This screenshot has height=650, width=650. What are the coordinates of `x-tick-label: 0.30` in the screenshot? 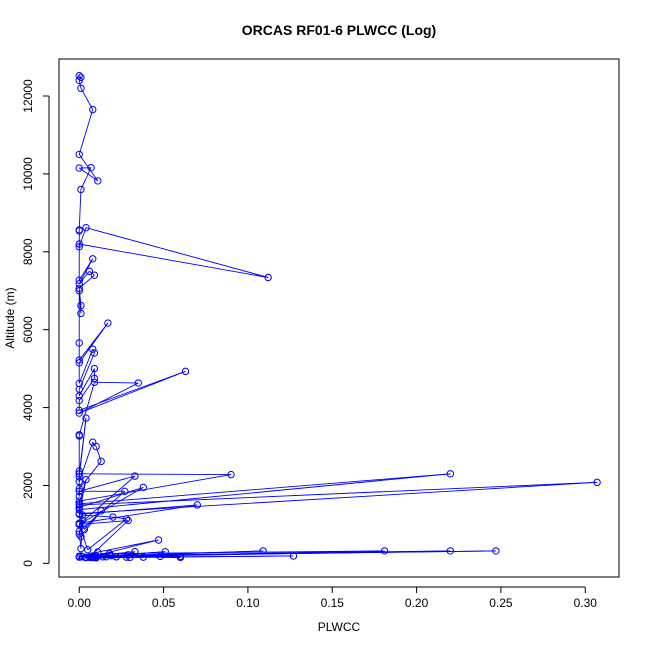 It's located at (586, 603).